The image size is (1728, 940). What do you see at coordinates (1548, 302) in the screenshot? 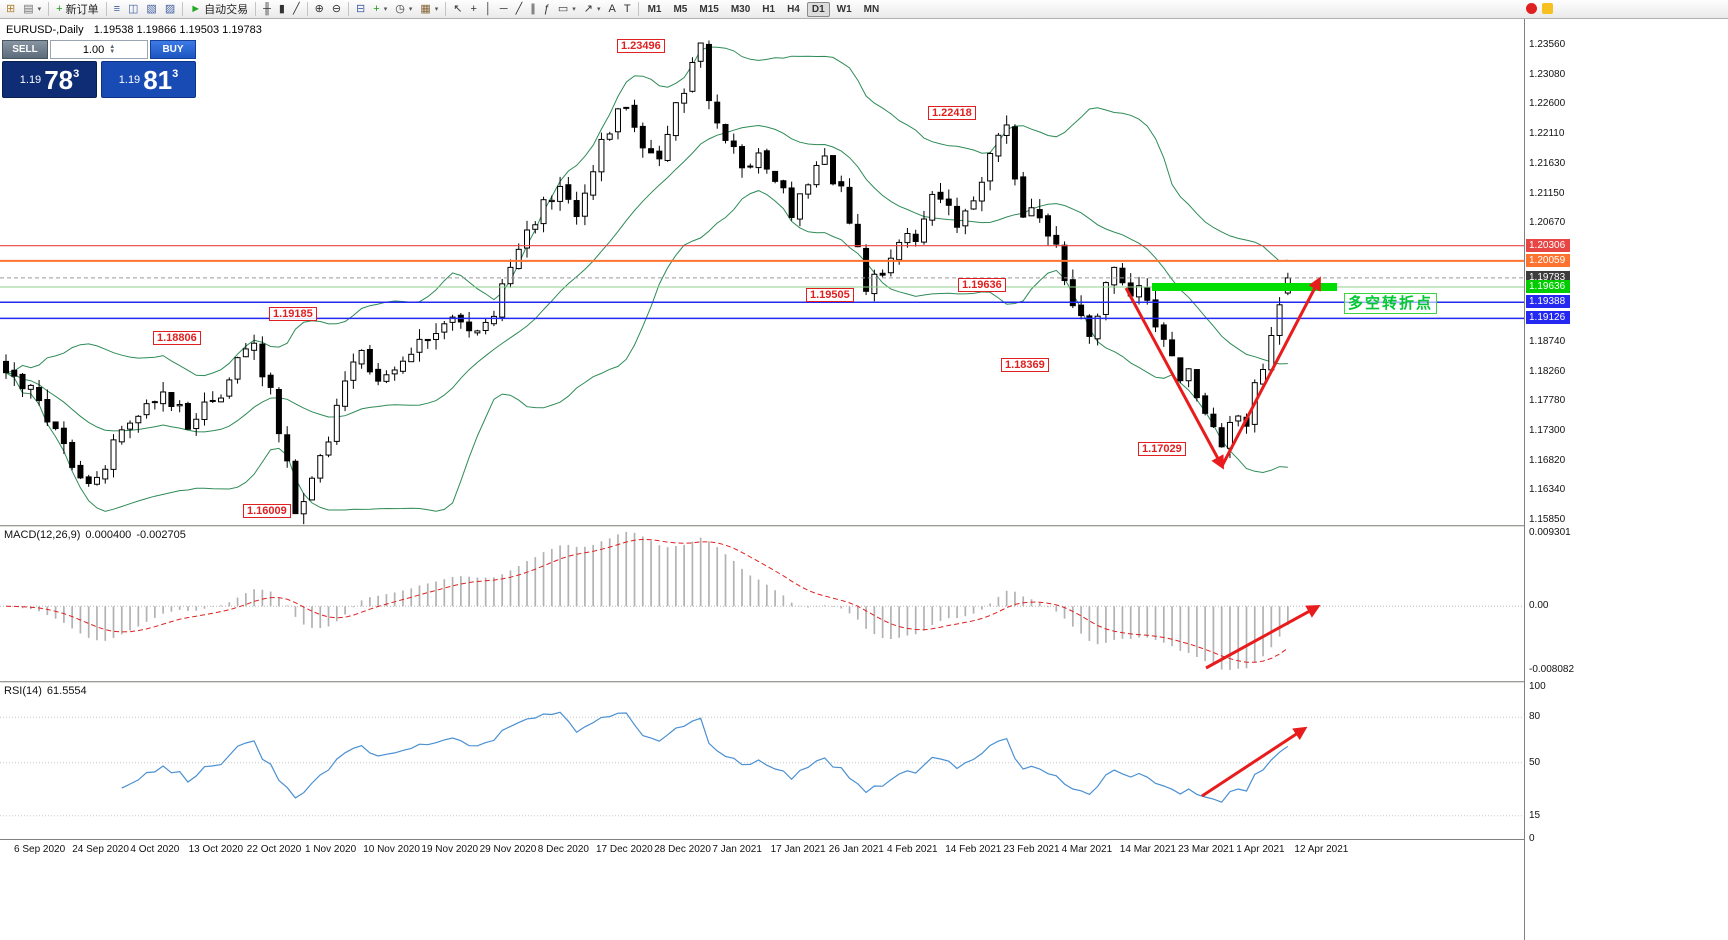
I see `price-level-label: 1.19388` at bounding box center [1548, 302].